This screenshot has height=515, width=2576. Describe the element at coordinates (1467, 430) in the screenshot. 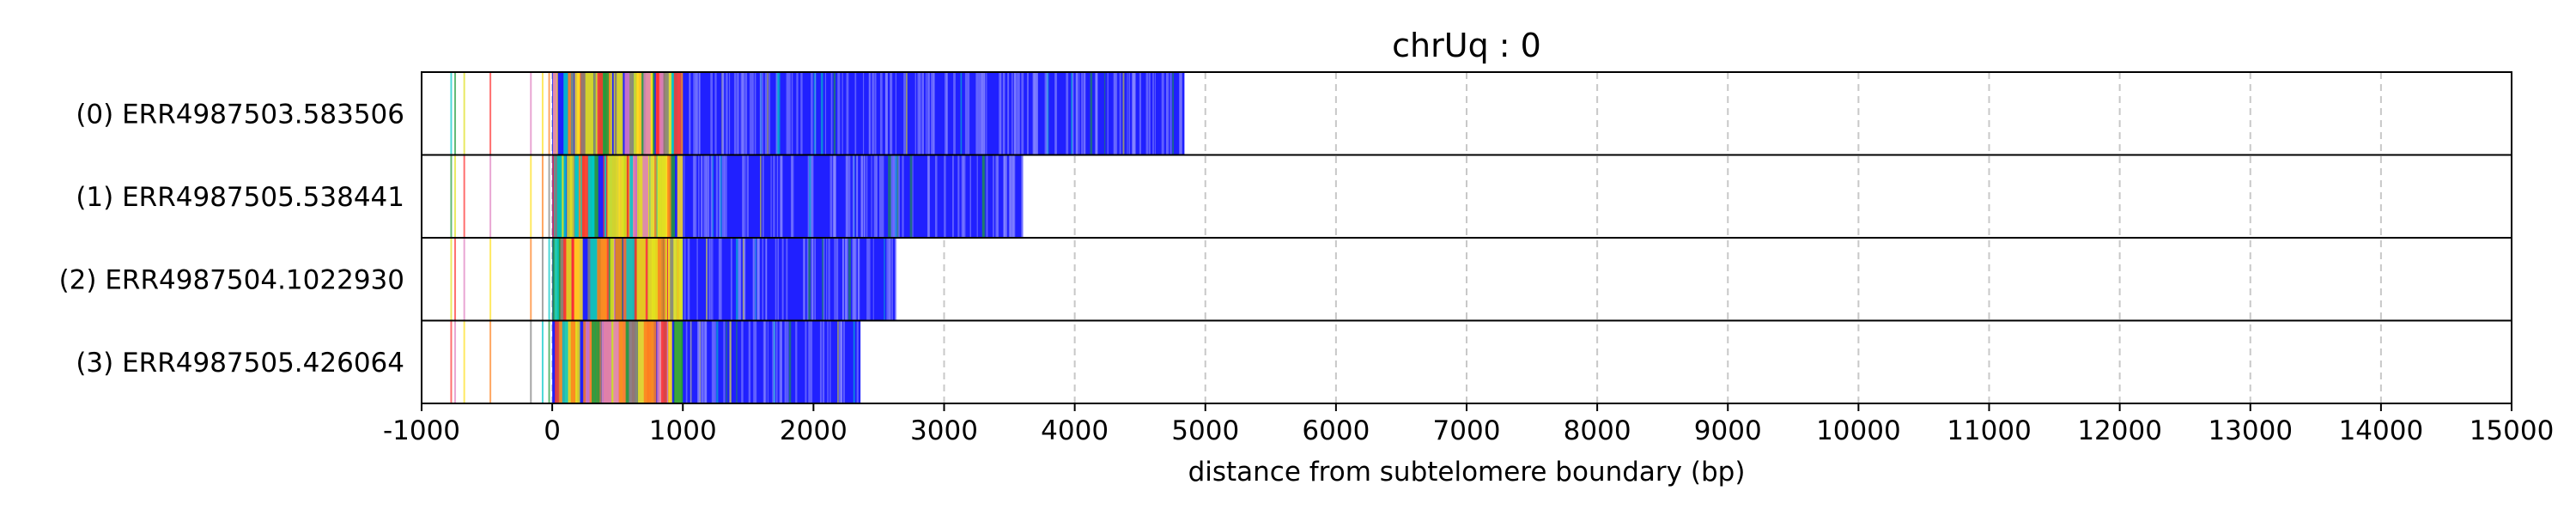

I see `x-tick-label: 7000` at that location.